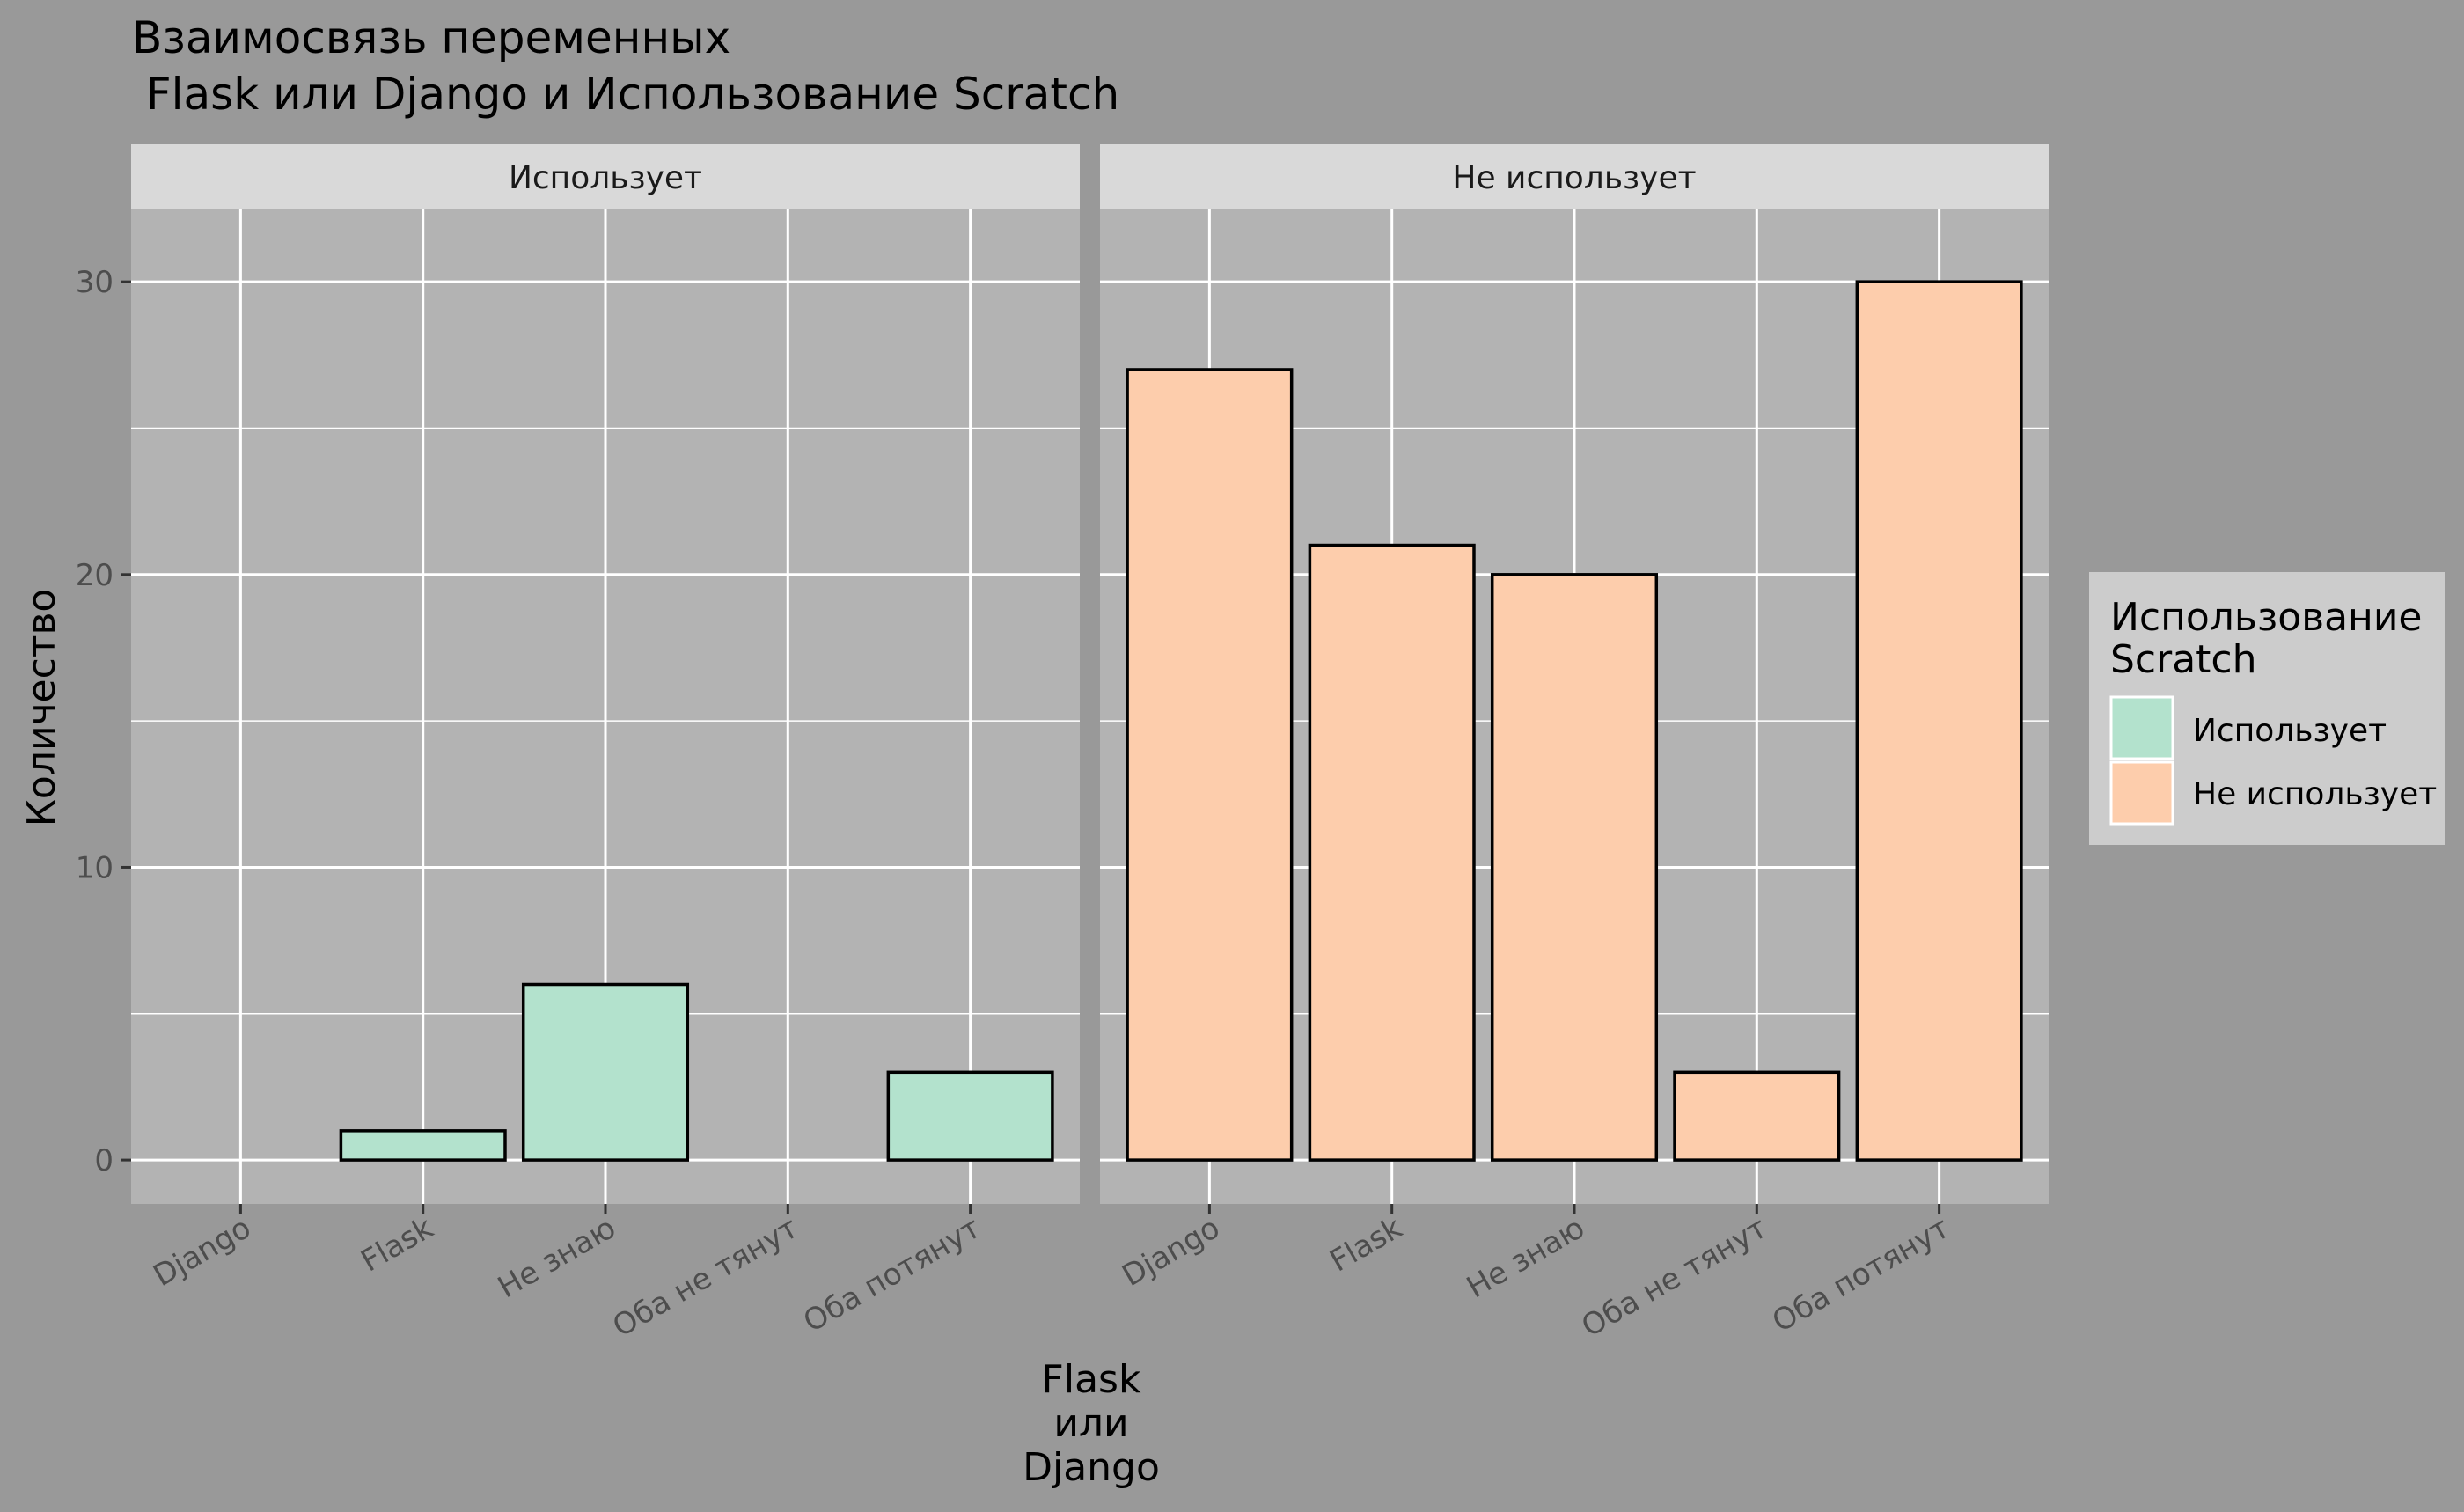  Describe the element at coordinates (95, 575) in the screenshot. I see `y-tick-label: 20` at that location.